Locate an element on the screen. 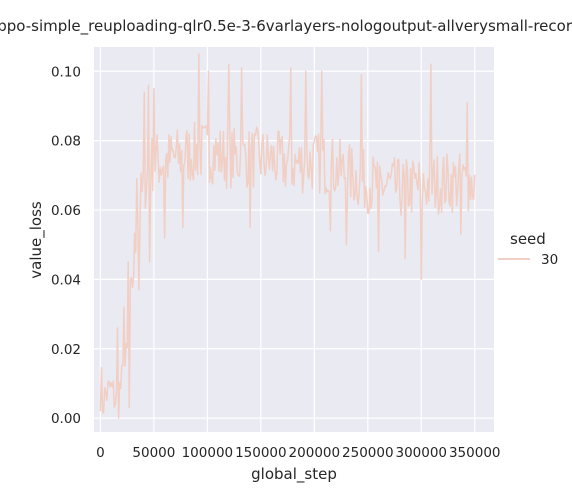 The image size is (572, 500). x-tick-label: 300000 is located at coordinates (421, 453).